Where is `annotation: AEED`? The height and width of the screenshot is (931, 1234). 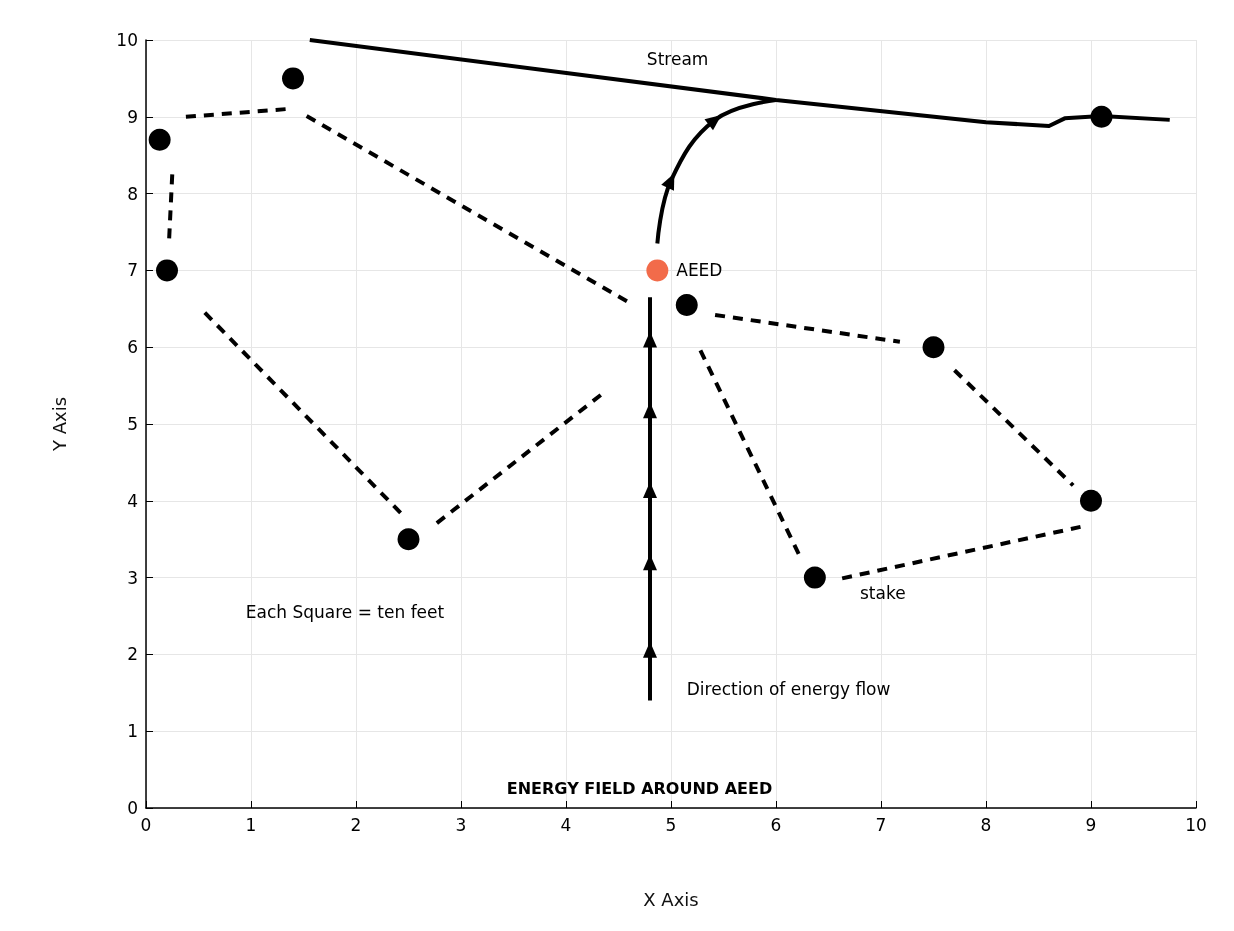 annotation: AEED is located at coordinates (699, 270).